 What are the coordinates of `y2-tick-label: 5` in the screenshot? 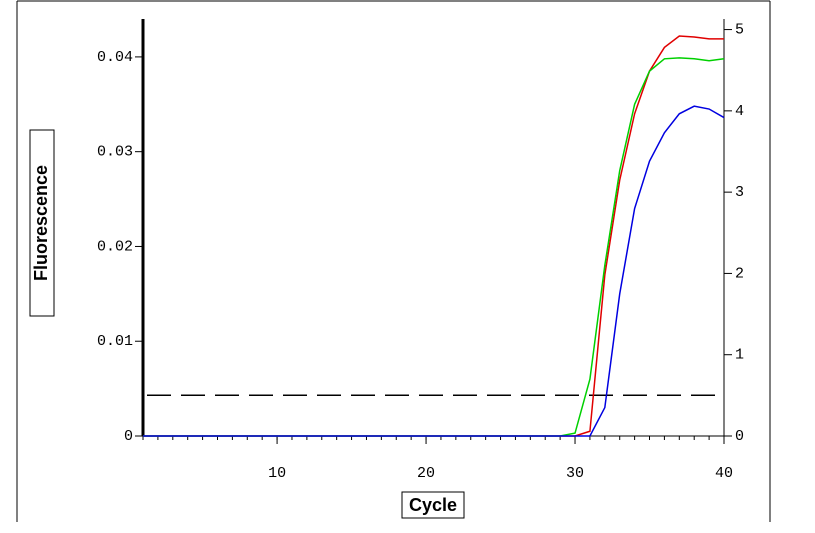 It's located at (739, 30).